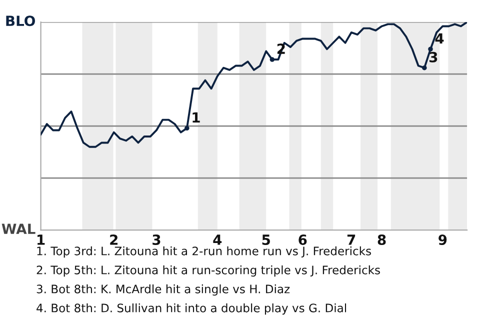 The width and height of the screenshot is (480, 320). Describe the element at coordinates (191, 309) in the screenshot. I see `text: 4. Bot 8th: D. Sullivan hit into a double play vs G. Dial` at that location.